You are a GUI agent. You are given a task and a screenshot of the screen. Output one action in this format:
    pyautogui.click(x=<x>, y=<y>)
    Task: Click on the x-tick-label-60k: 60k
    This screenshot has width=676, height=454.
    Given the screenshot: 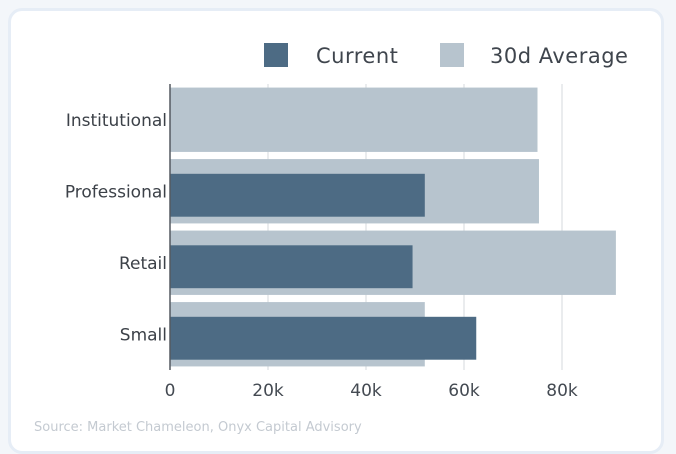 What is the action you would take?
    pyautogui.click(x=464, y=391)
    